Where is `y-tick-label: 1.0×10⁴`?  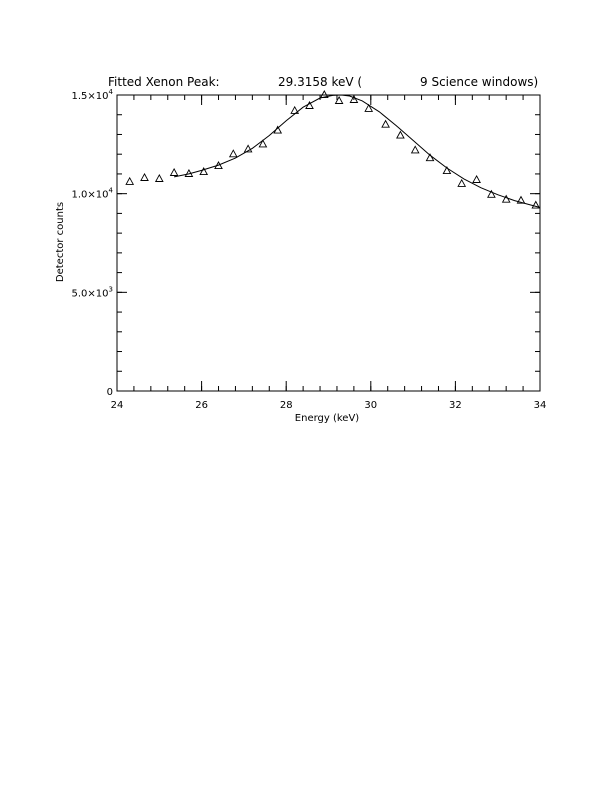 y-tick-label: 1.0×10⁴ is located at coordinates (93, 194).